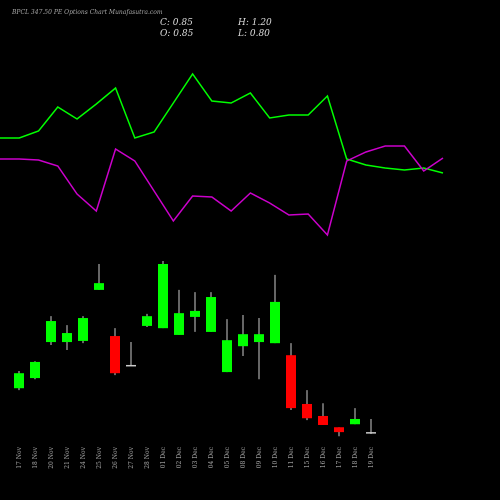 This screenshot has width=500, height=500. I want to click on x-tick-label: 21 Nov, so click(67, 457).